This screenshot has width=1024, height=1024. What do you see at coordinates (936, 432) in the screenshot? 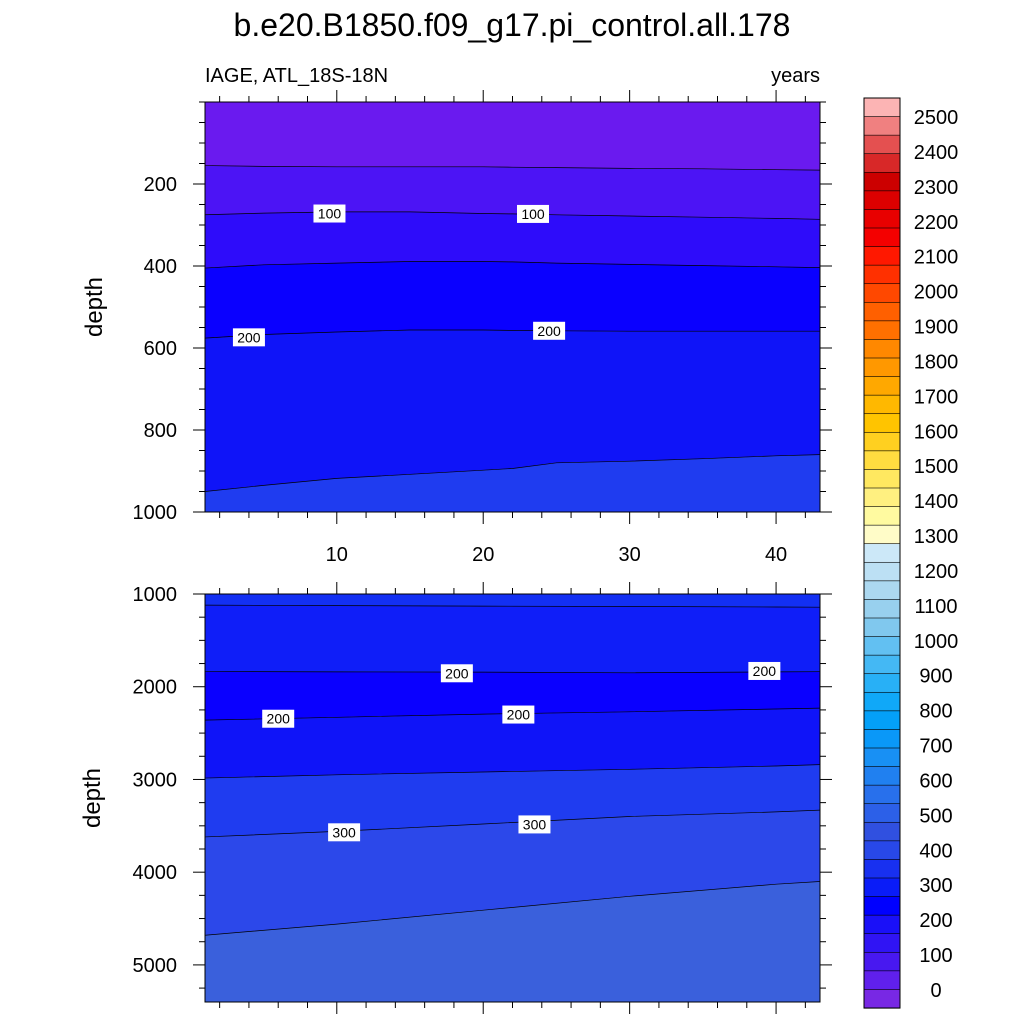
I see `colorbar-label: 1600` at bounding box center [936, 432].